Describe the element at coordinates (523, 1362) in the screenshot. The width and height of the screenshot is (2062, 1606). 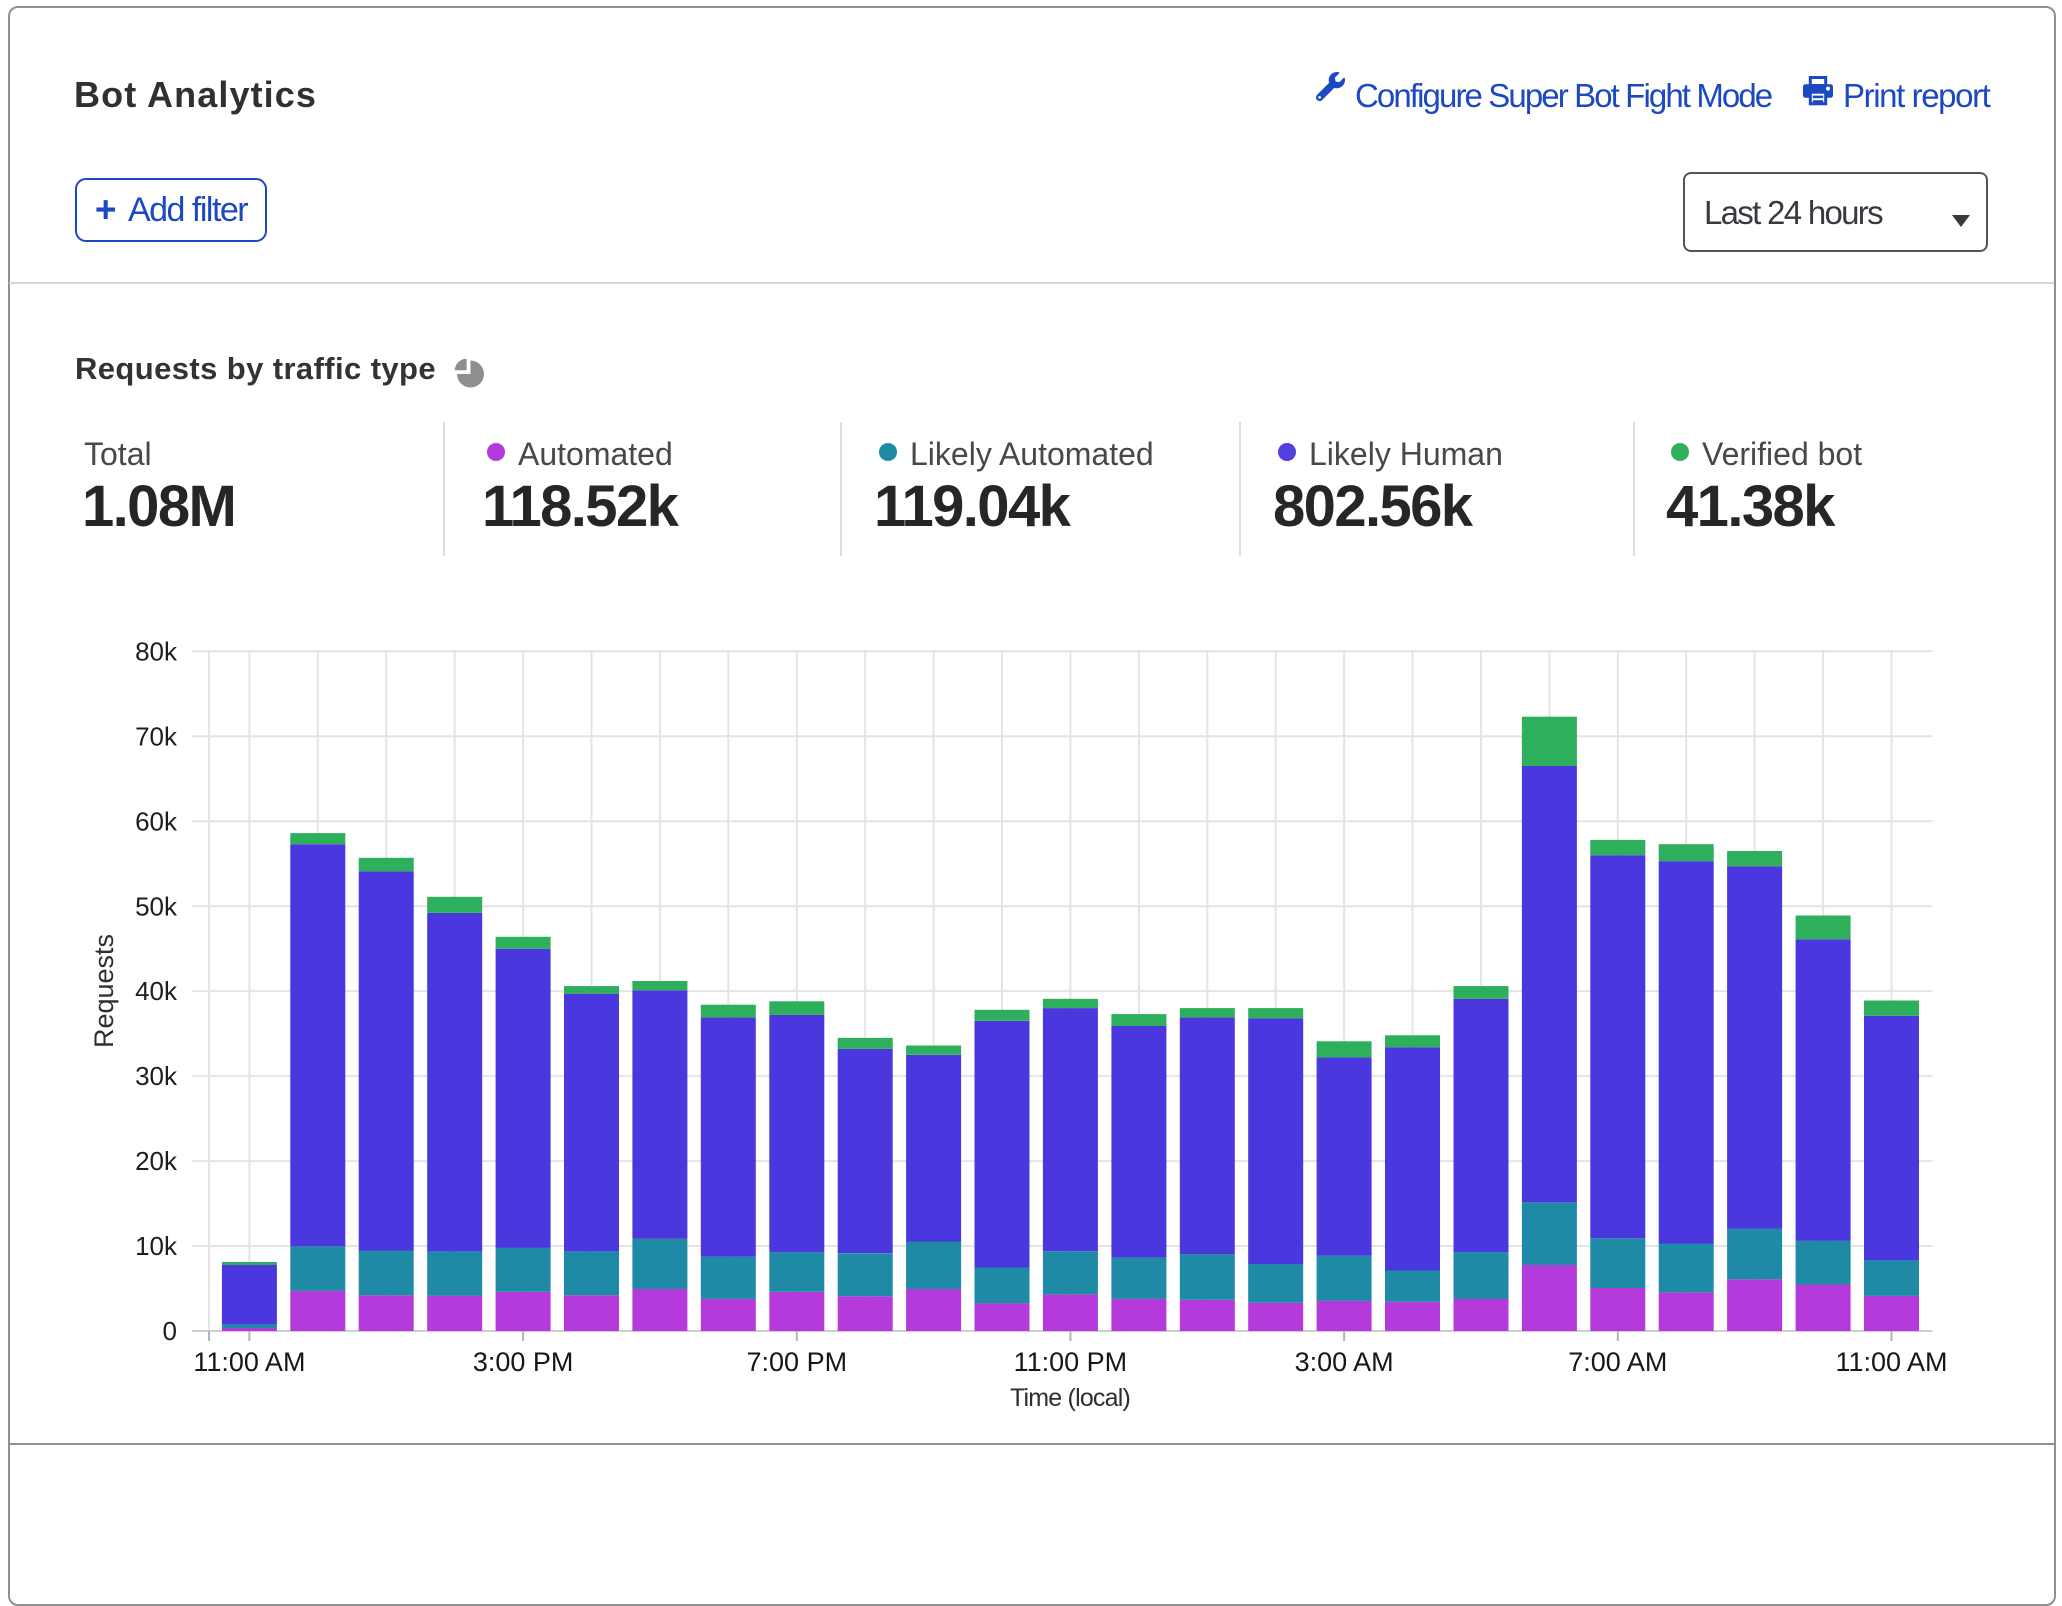
I see `svg-text: 3:00 PM` at that location.